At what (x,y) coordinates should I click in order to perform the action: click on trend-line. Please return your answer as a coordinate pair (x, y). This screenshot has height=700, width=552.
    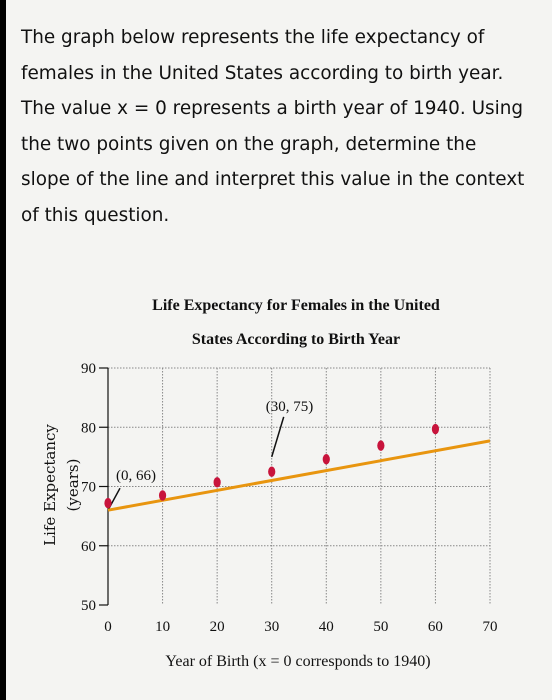
    Looking at the image, I should click on (299, 475).